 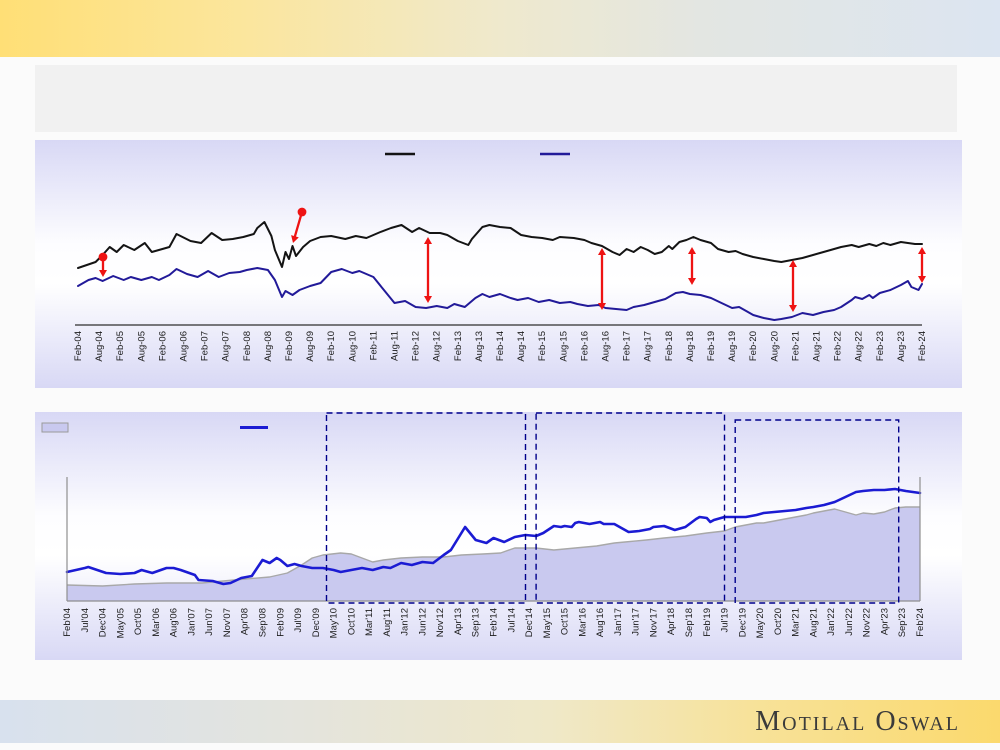 I want to click on x-axis-tick-label: Feb'24, so click(x=920, y=622).